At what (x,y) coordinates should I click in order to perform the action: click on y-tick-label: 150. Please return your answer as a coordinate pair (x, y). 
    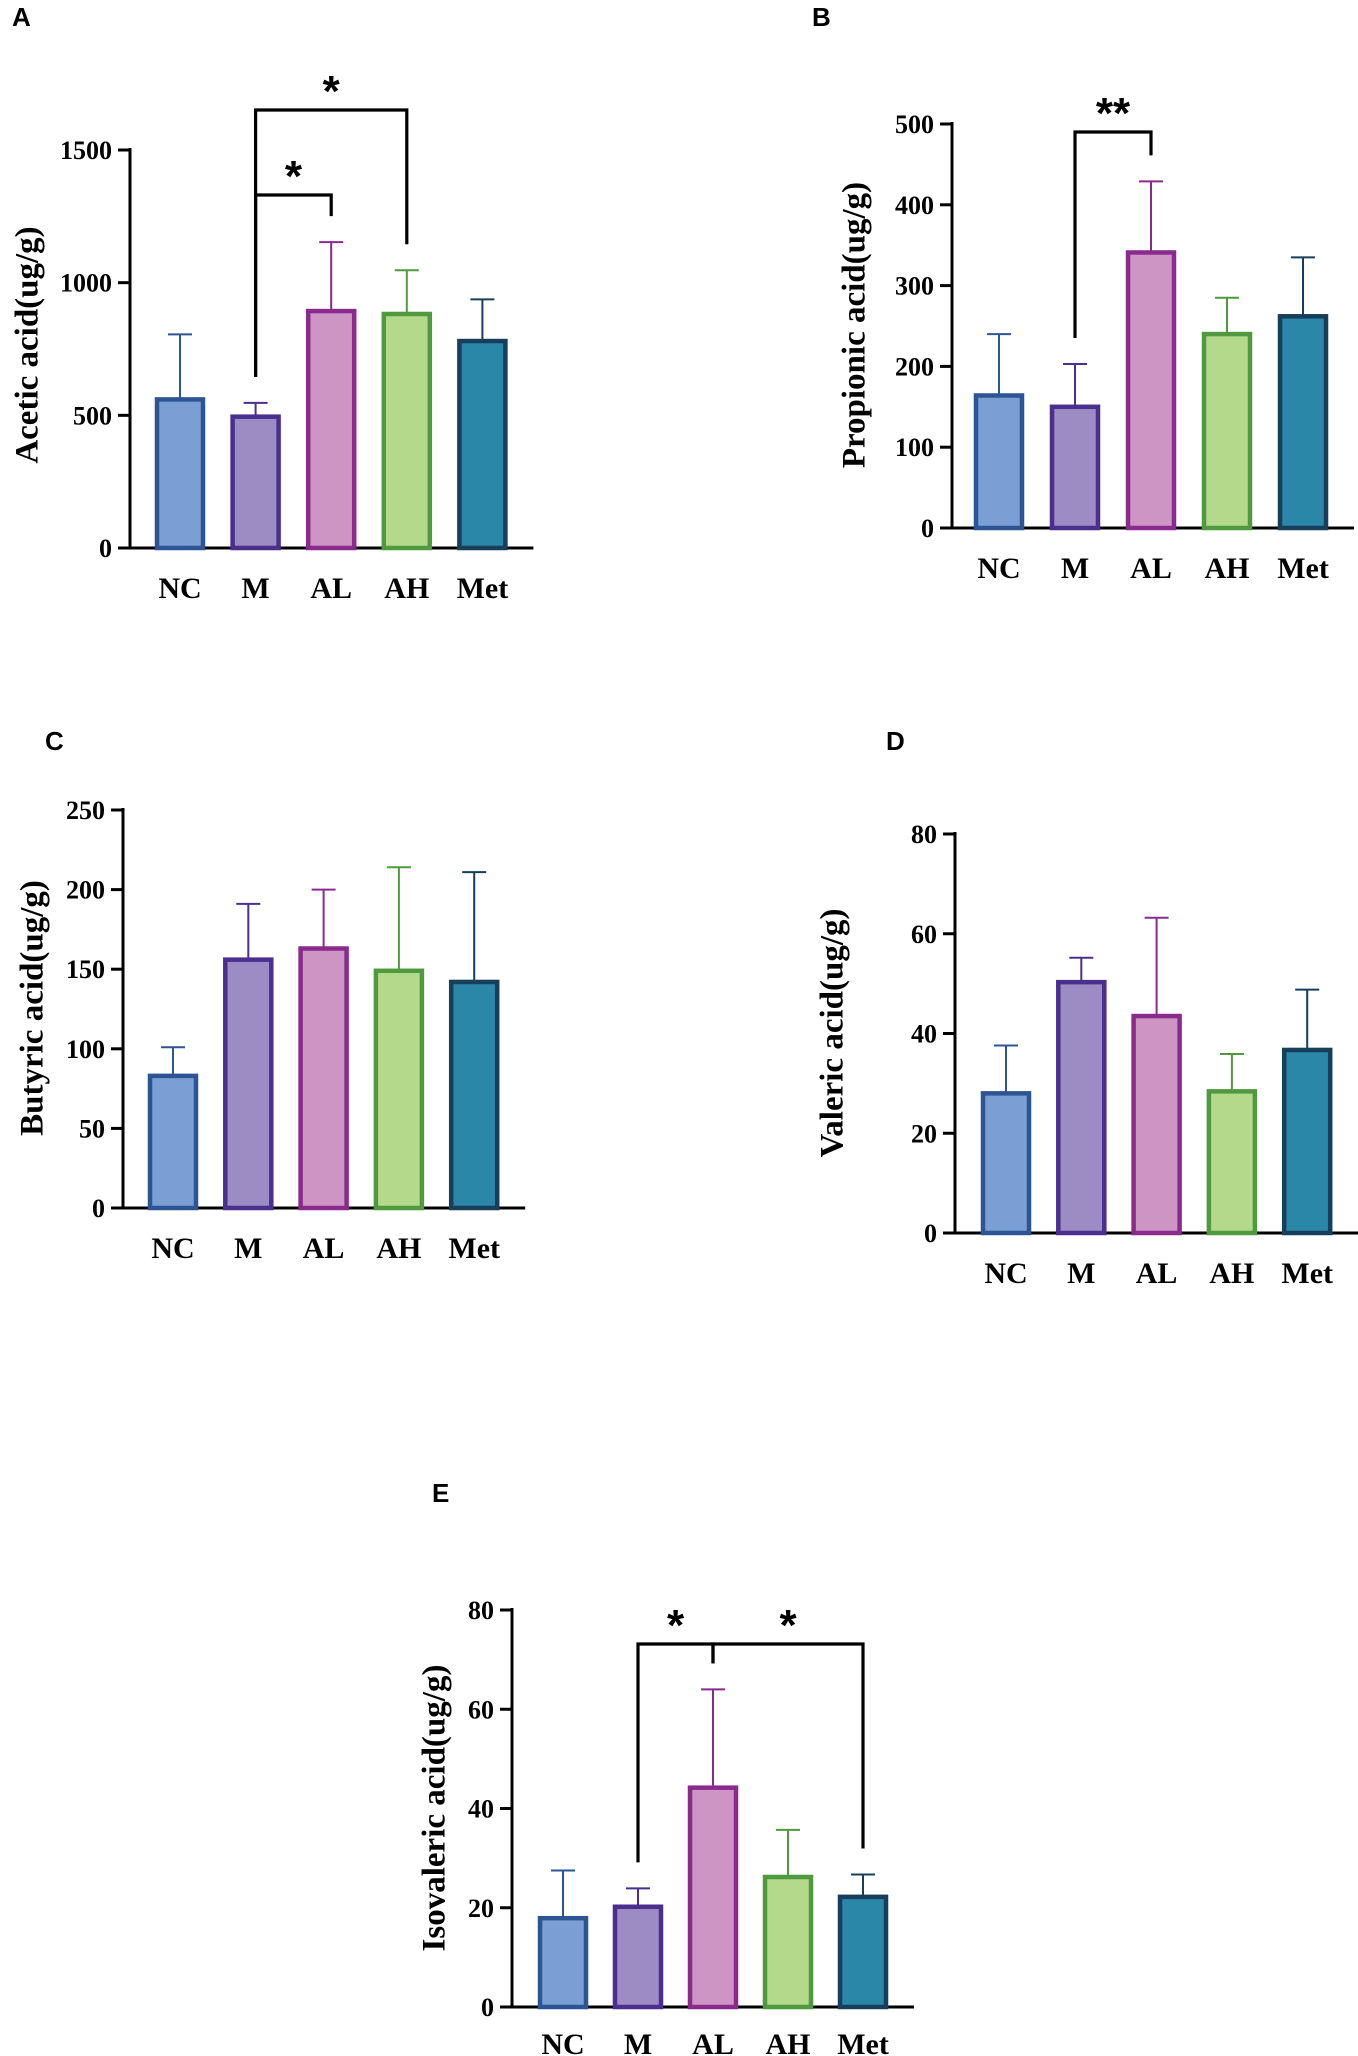
    Looking at the image, I should click on (85, 969).